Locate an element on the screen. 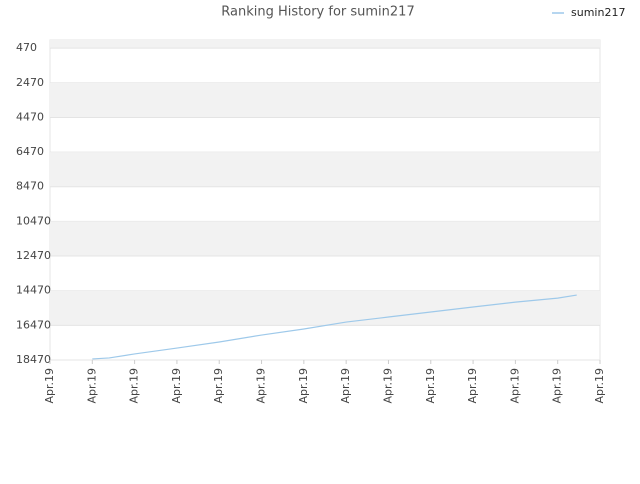 Image resolution: width=640 pixels, height=484 pixels. y-tick-label: 18470 is located at coordinates (33, 359).